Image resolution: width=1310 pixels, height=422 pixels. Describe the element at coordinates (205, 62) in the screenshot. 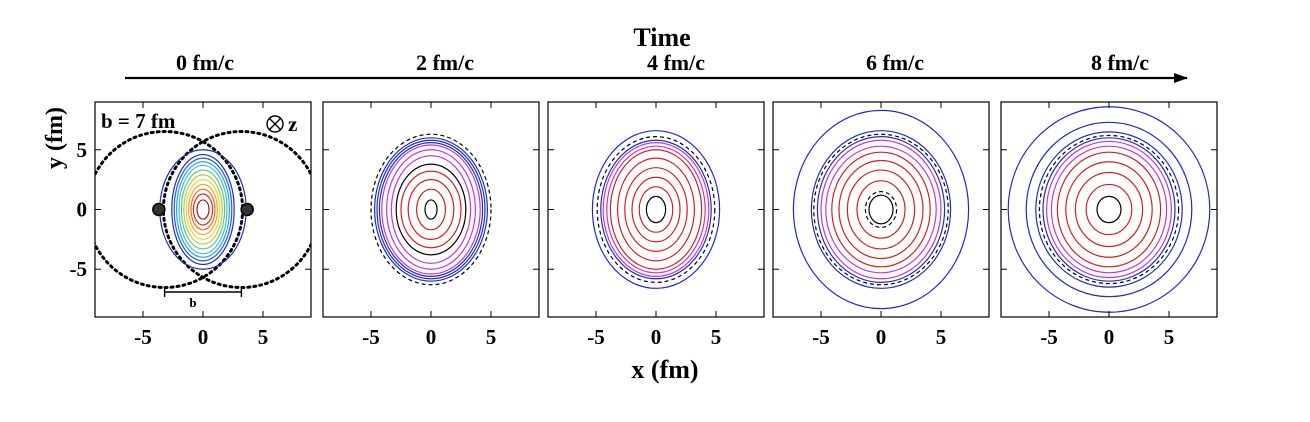

I see `time-label: 0 fm/c` at that location.